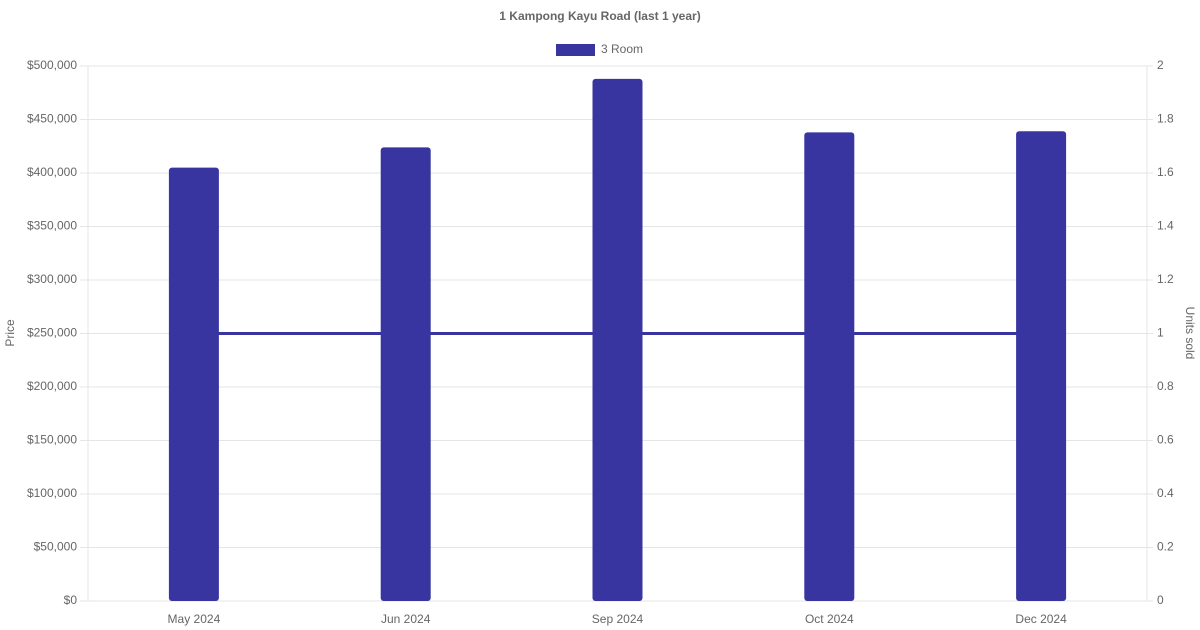 This screenshot has width=1200, height=630. I want to click on legend-swatch, so click(575, 50).